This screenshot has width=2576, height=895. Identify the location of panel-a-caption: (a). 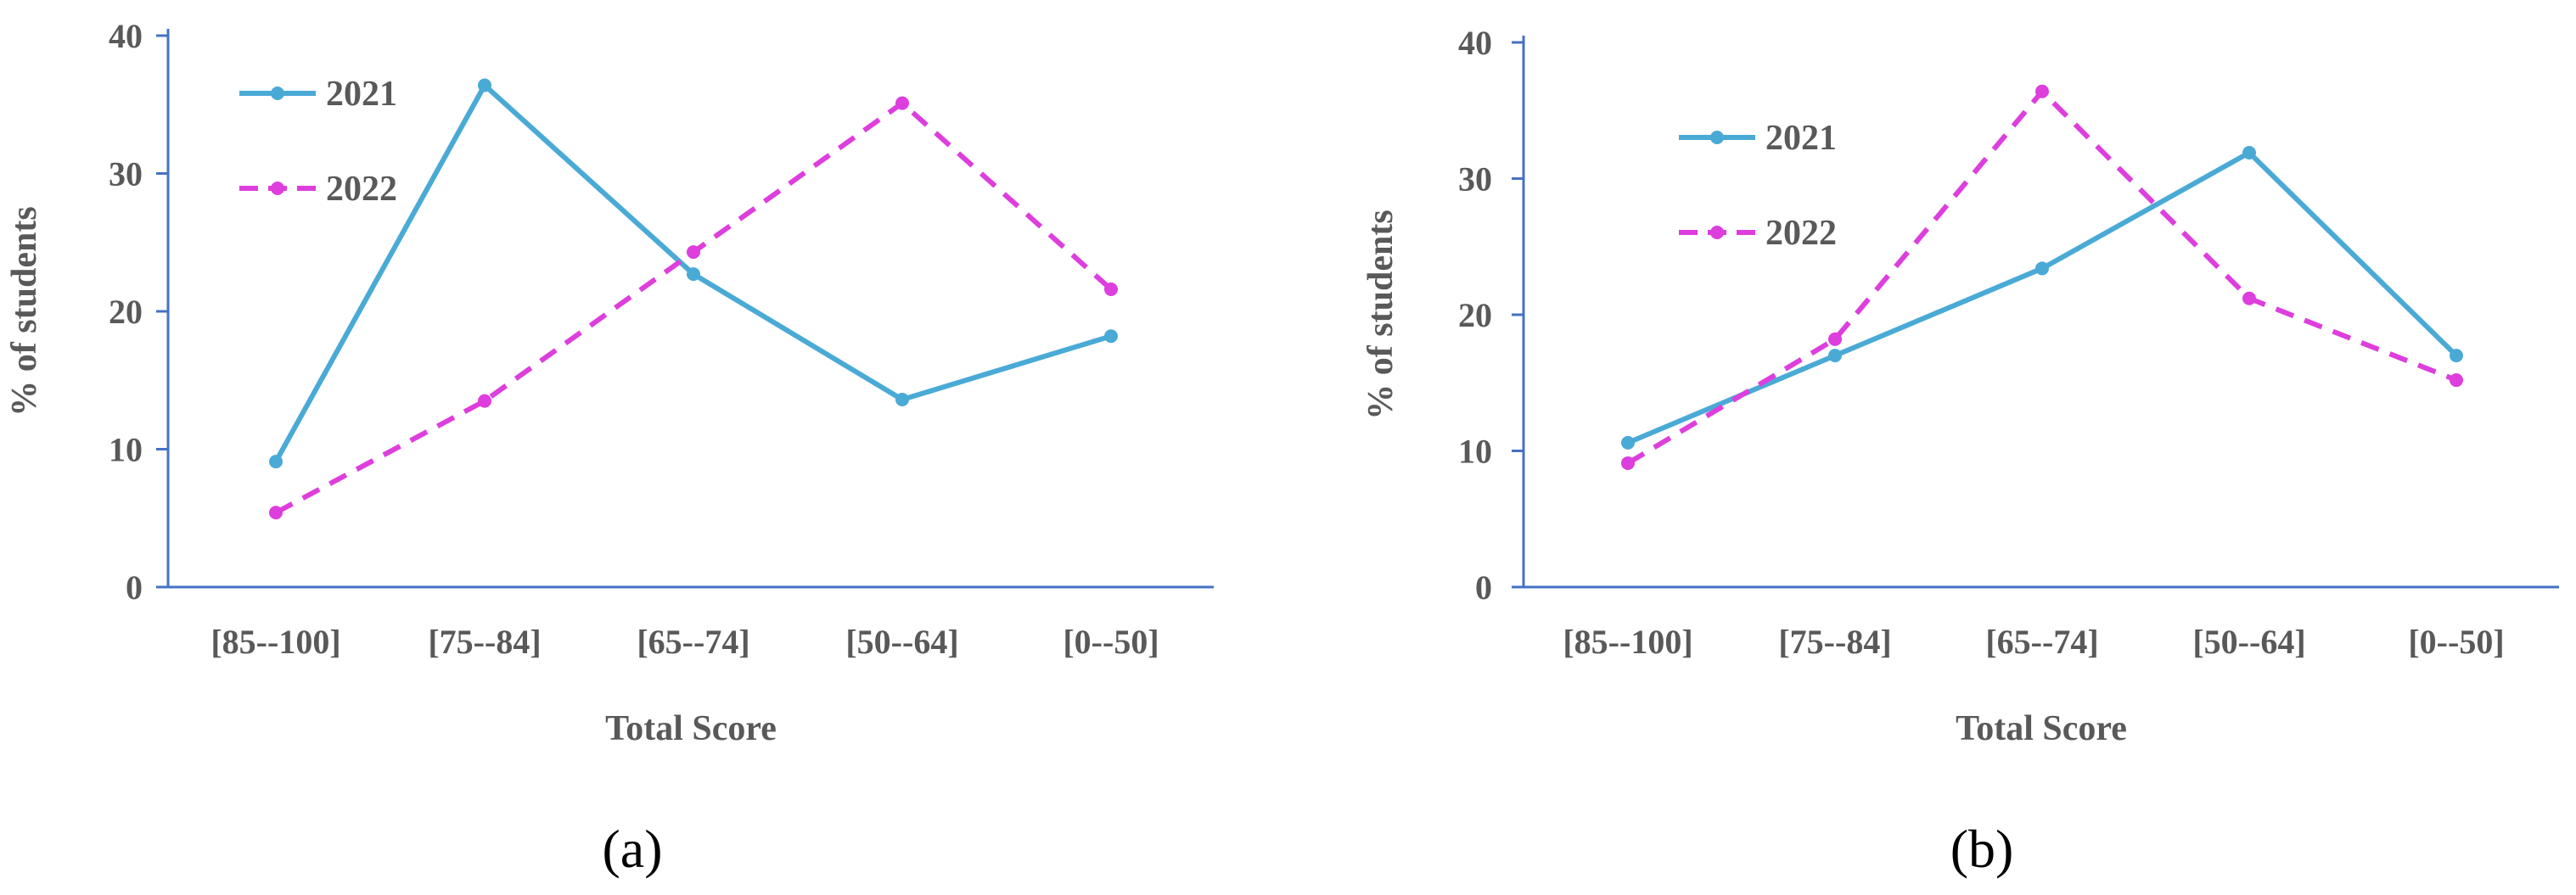
(632, 849).